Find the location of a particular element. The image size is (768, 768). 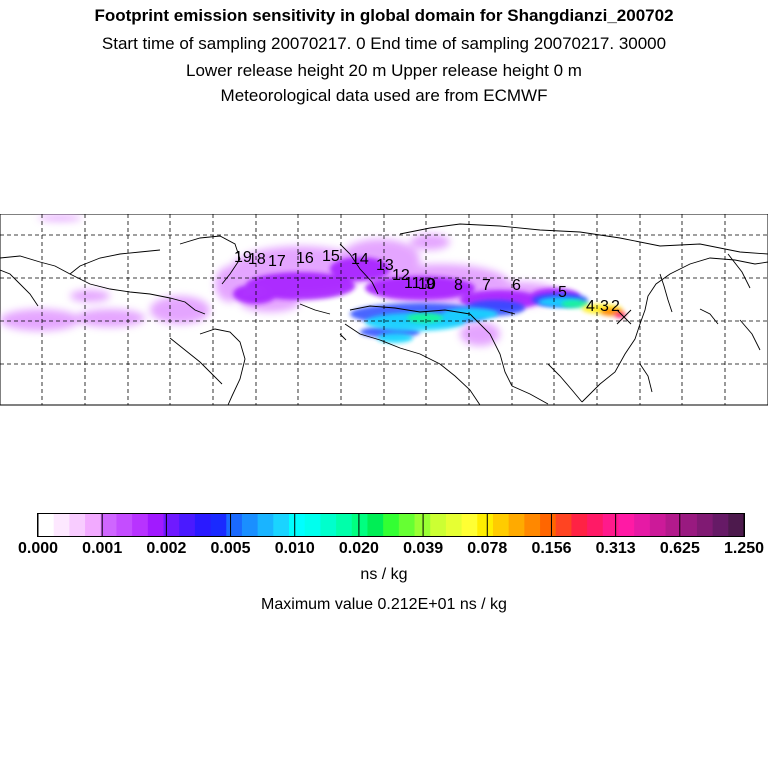

colorbar is located at coordinates (391, 525).